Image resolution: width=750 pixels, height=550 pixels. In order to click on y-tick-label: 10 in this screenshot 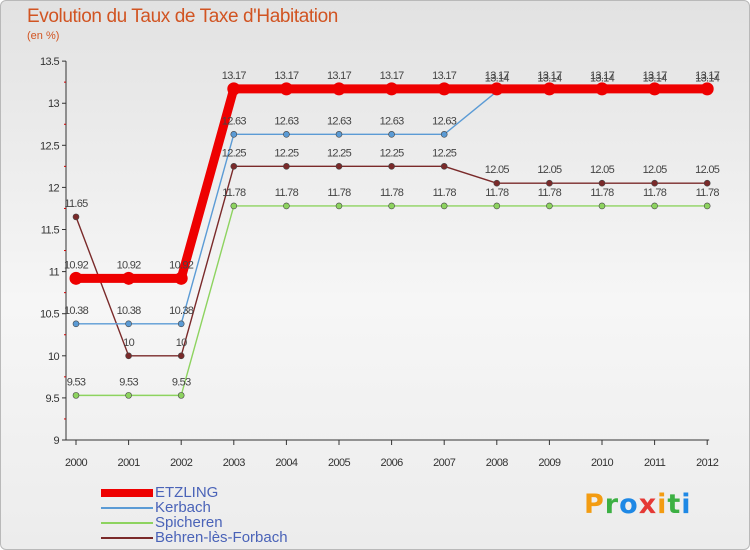, I will do `click(54, 357)`.